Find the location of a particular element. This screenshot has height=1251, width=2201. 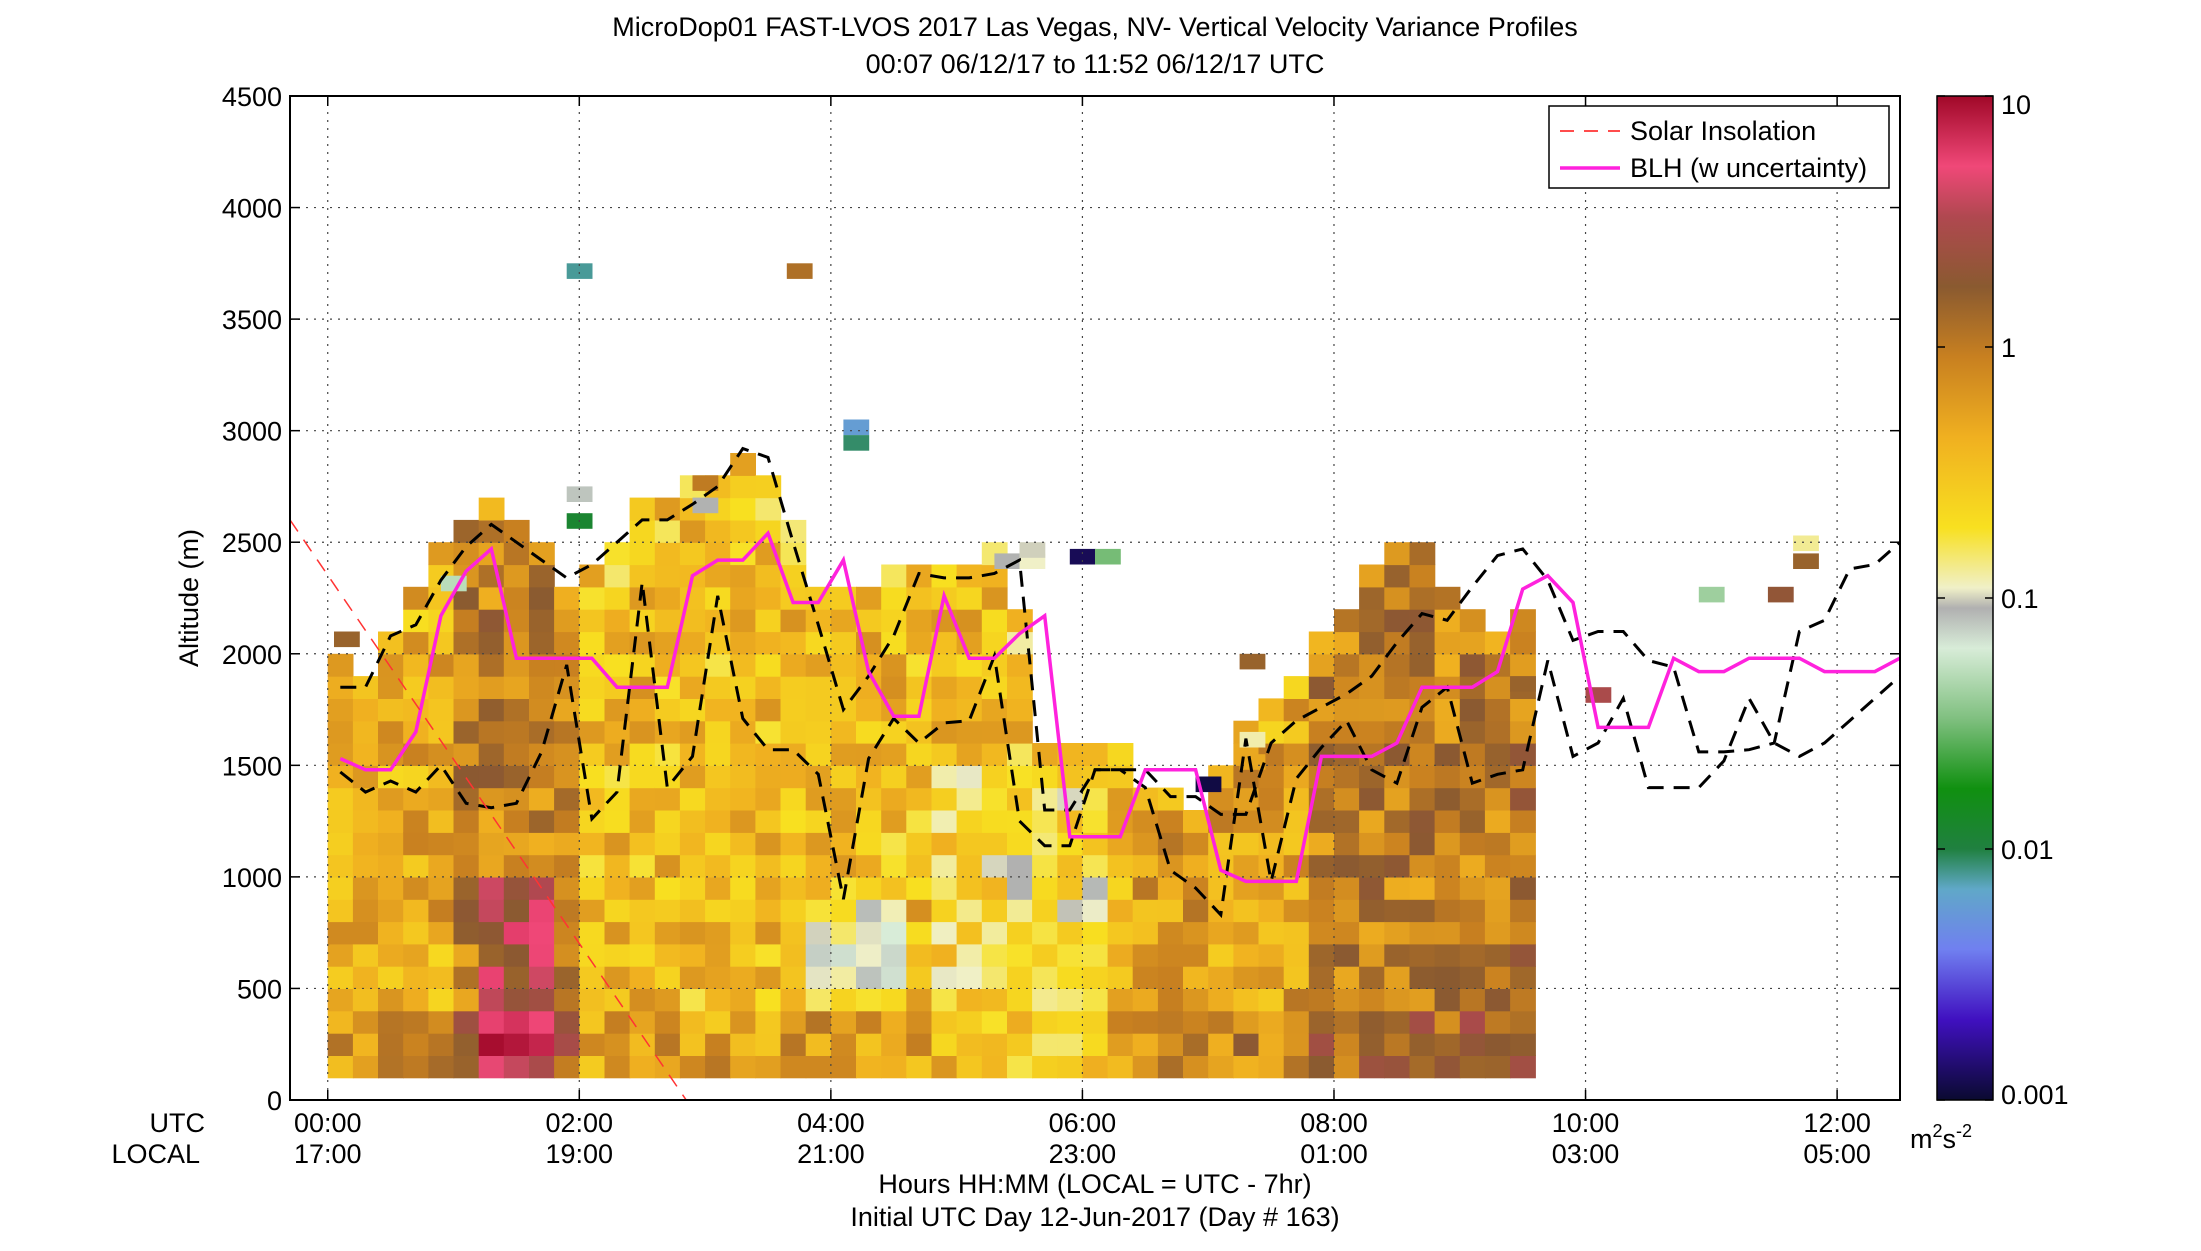

y-tick-label: 4000 is located at coordinates (252, 209).